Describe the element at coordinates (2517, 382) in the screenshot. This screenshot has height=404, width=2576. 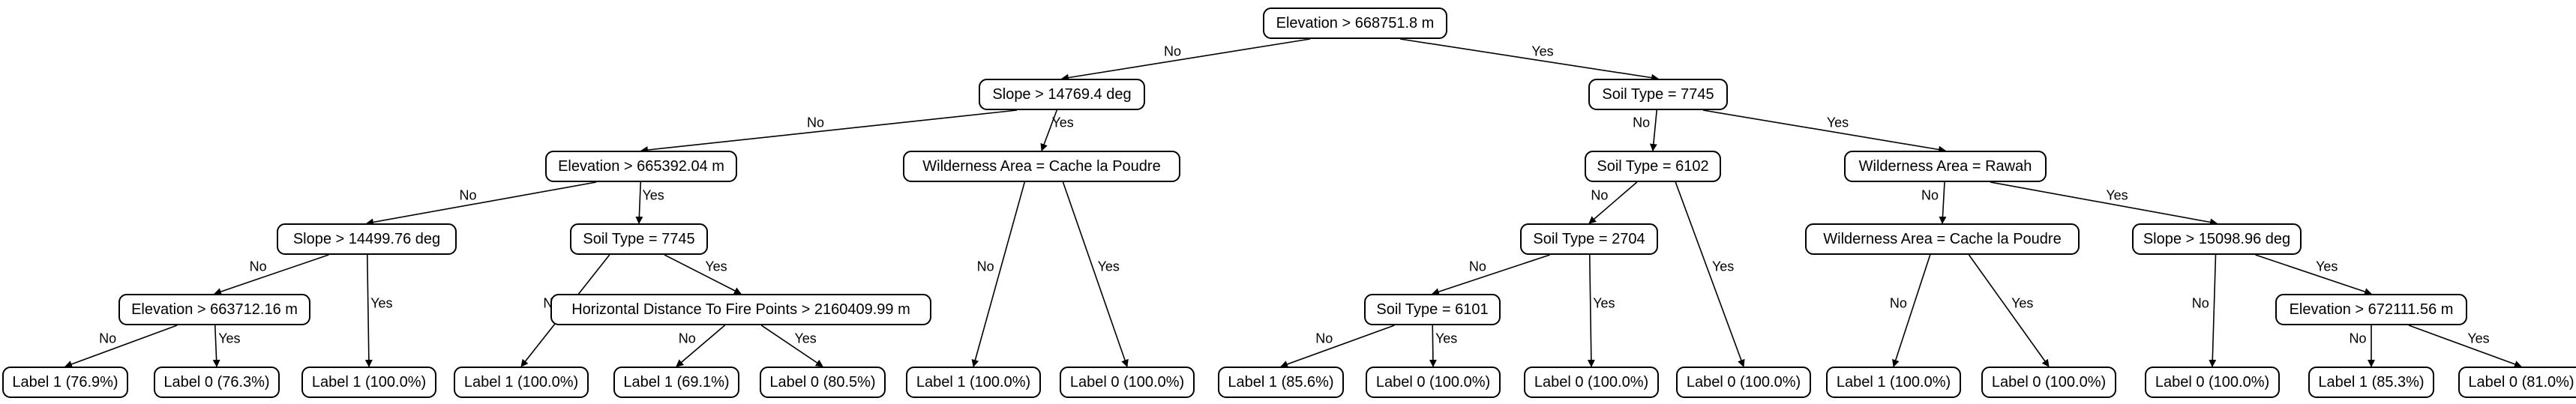
I see `leaf-node-root-yes-yes-yes-yes-yes: Label 0 (81.0%)` at that location.